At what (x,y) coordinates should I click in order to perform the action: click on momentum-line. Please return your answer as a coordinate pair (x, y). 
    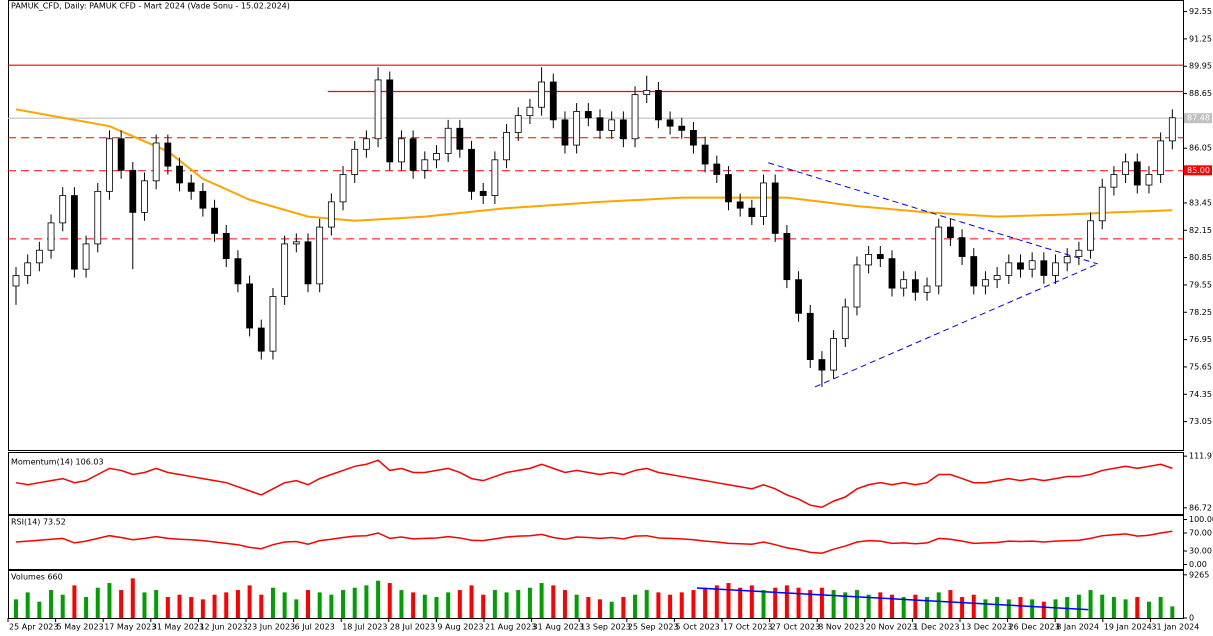
    Looking at the image, I should click on (594, 484).